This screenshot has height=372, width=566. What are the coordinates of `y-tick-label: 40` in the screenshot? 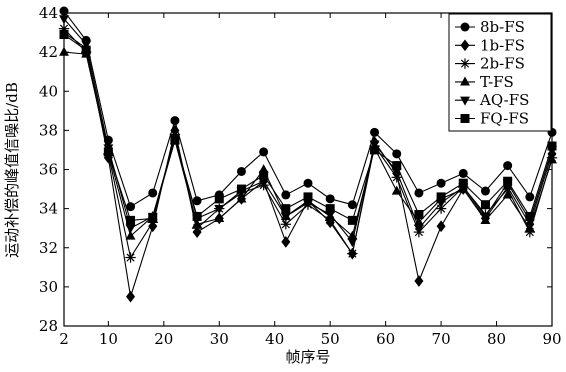 It's located at (48, 91).